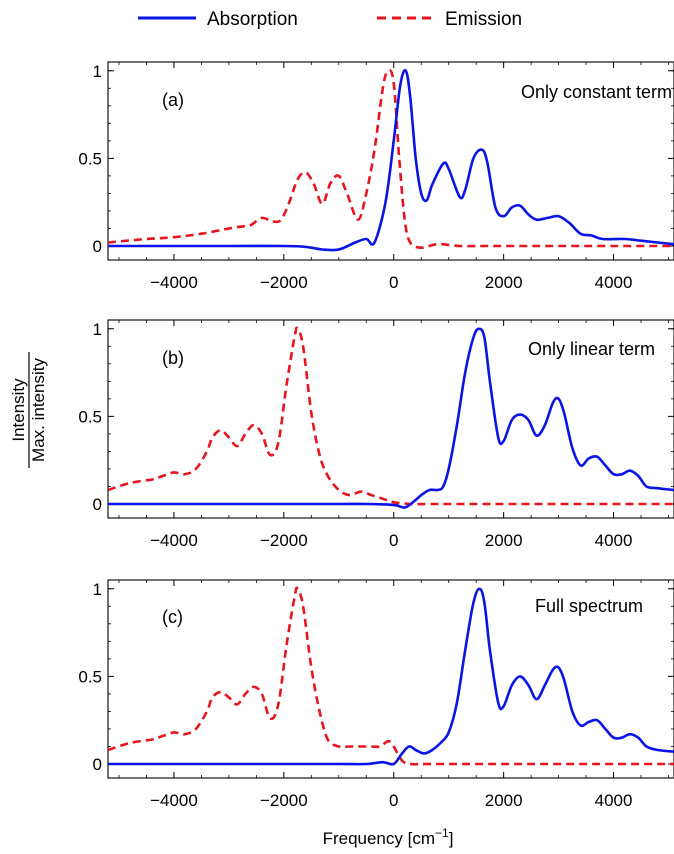  I want to click on y-axis-label: Intensity Max. intensity, so click(28, 410).